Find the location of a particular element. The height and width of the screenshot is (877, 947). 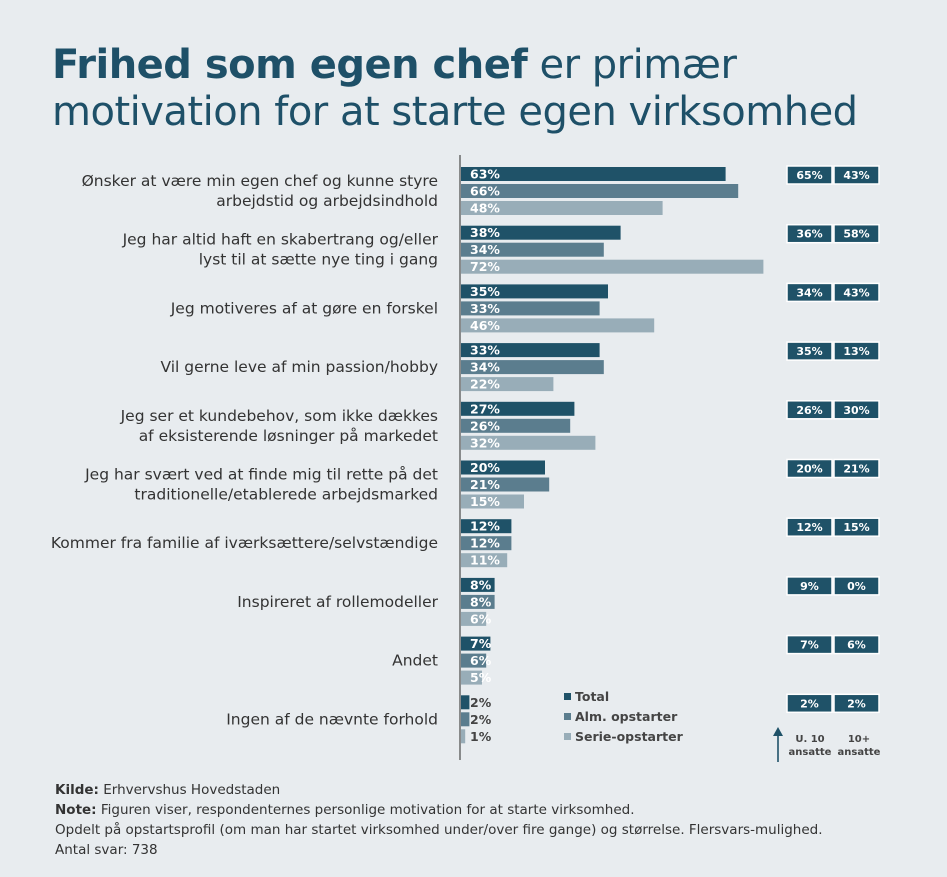

size-box-value: 65% is located at coordinates (809, 175).